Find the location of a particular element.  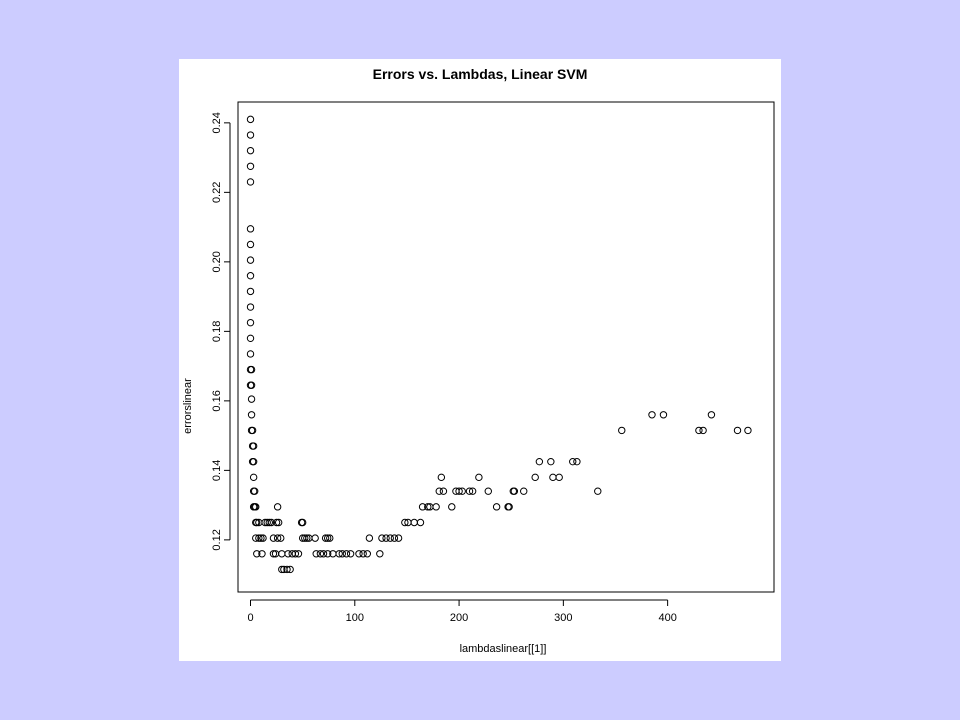

x-tick-label: 0 is located at coordinates (250, 618).